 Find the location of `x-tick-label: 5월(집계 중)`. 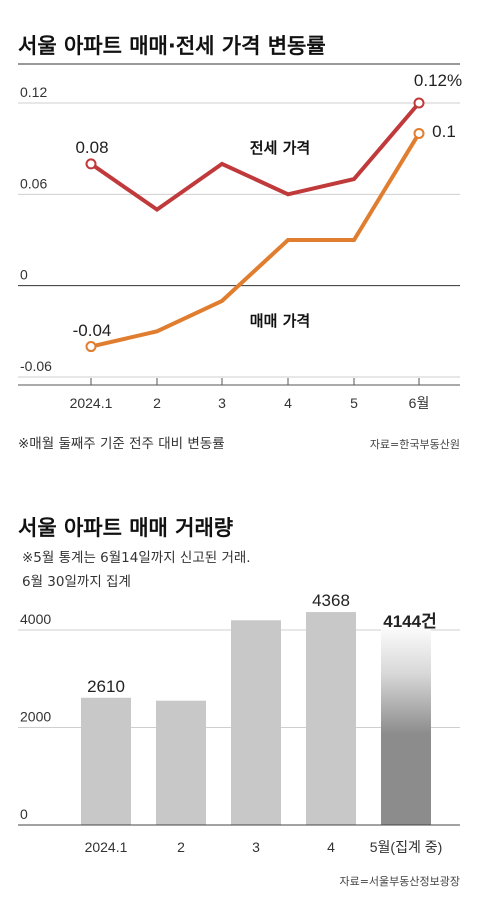

x-tick-label: 5월(집계 중) is located at coordinates (406, 847).